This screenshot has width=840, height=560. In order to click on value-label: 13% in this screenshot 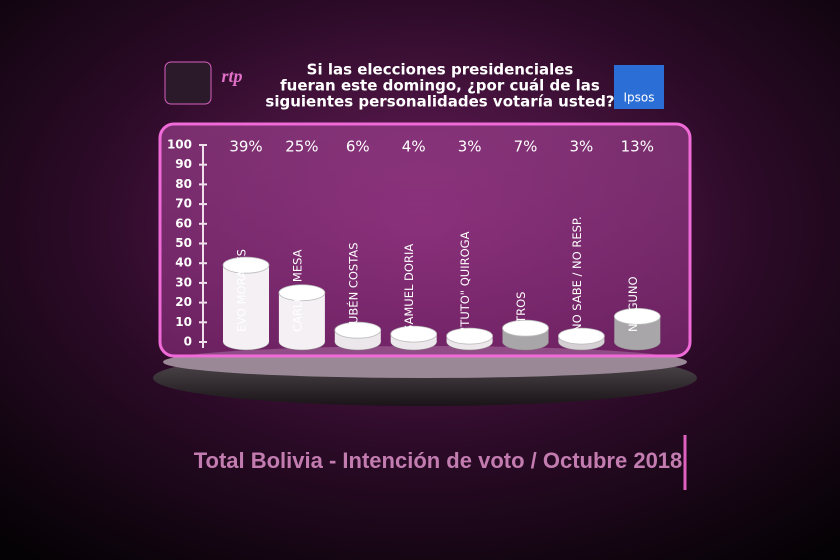, I will do `click(637, 147)`.